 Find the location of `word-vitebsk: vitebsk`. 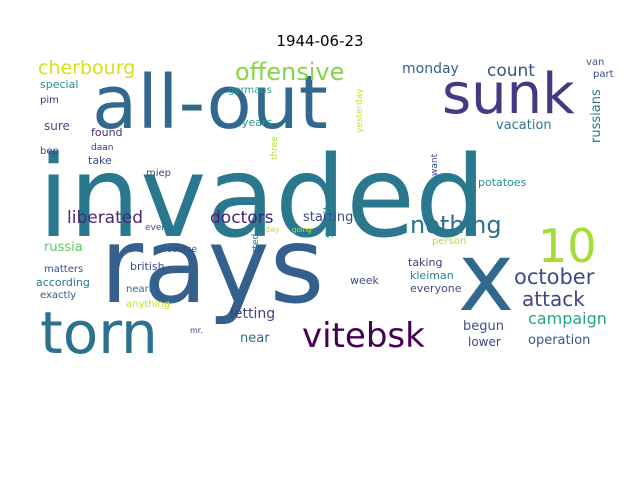

word-vitebsk: vitebsk is located at coordinates (363, 336).